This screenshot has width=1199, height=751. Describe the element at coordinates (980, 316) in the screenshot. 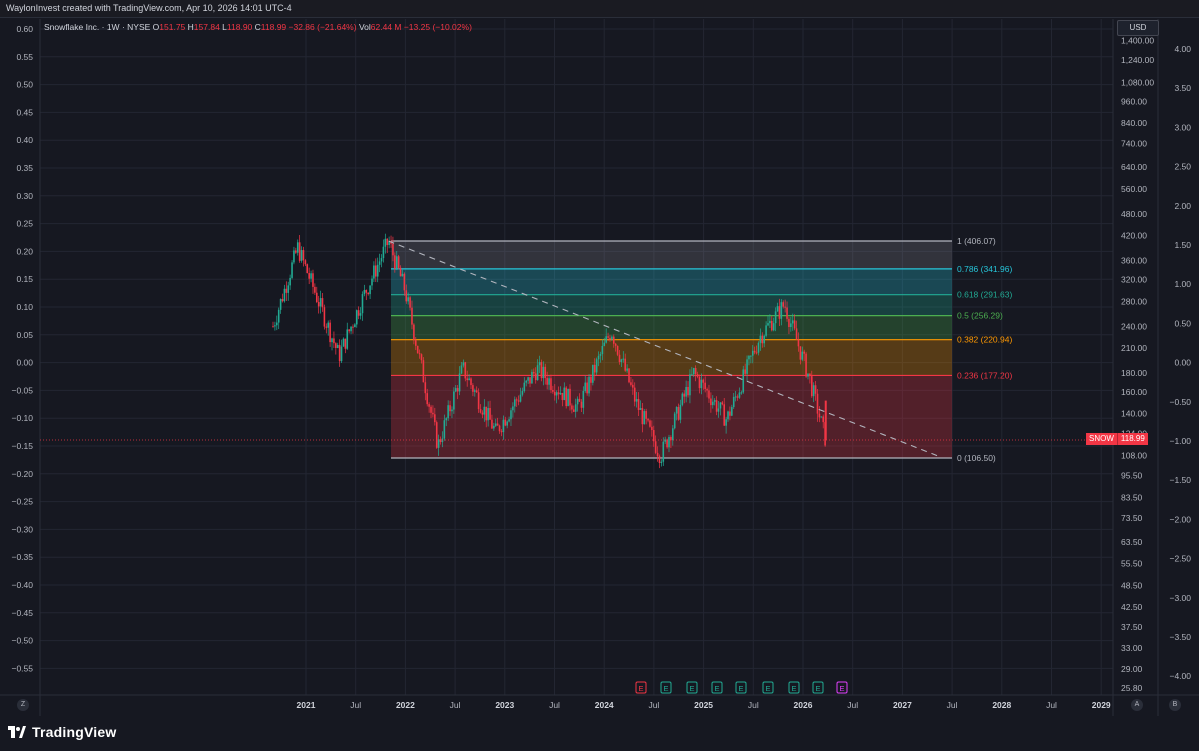

I see `fib-level-label: 0.5 (256.29)` at that location.